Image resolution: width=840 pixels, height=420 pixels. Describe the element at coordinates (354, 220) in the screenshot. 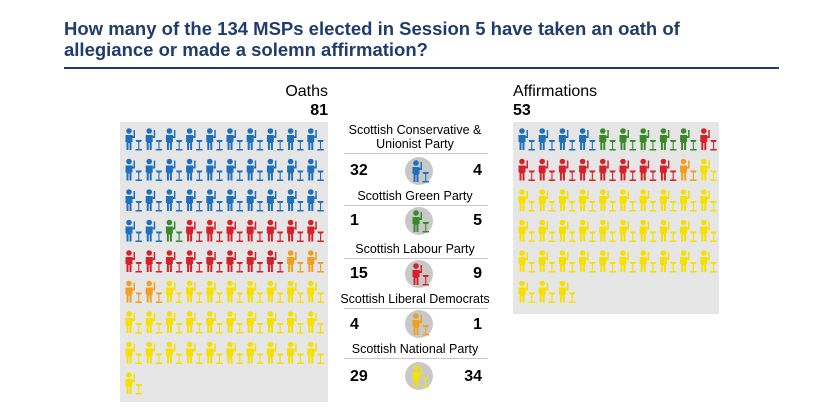

I see `green-oaths-count: 1` at that location.